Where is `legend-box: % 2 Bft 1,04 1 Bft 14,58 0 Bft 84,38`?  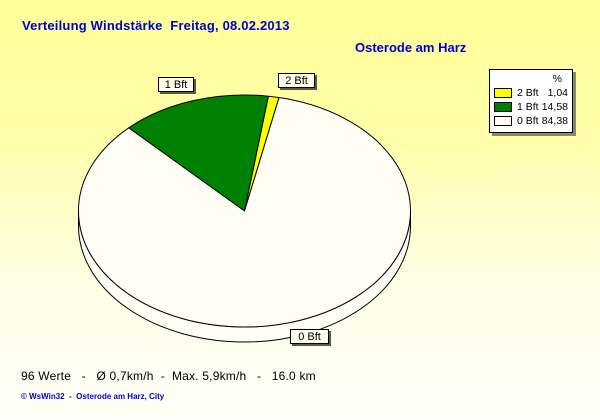 legend-box: % 2 Bft 1,04 1 Bft 14,58 0 Bft 84,38 is located at coordinates (531, 101).